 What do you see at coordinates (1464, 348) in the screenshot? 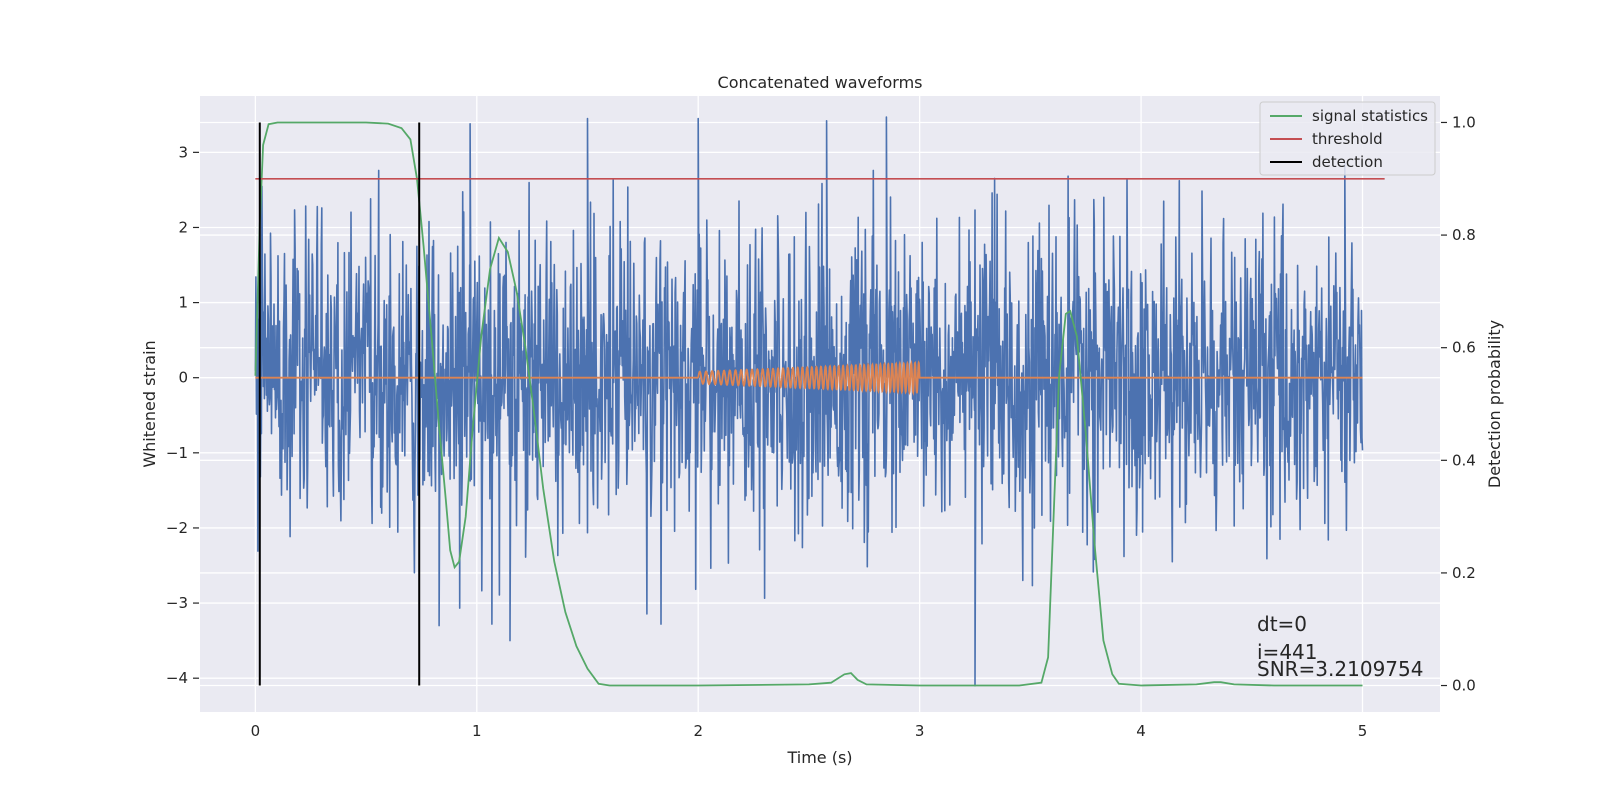
I see `y2-tick-label: 0.6` at bounding box center [1464, 348].